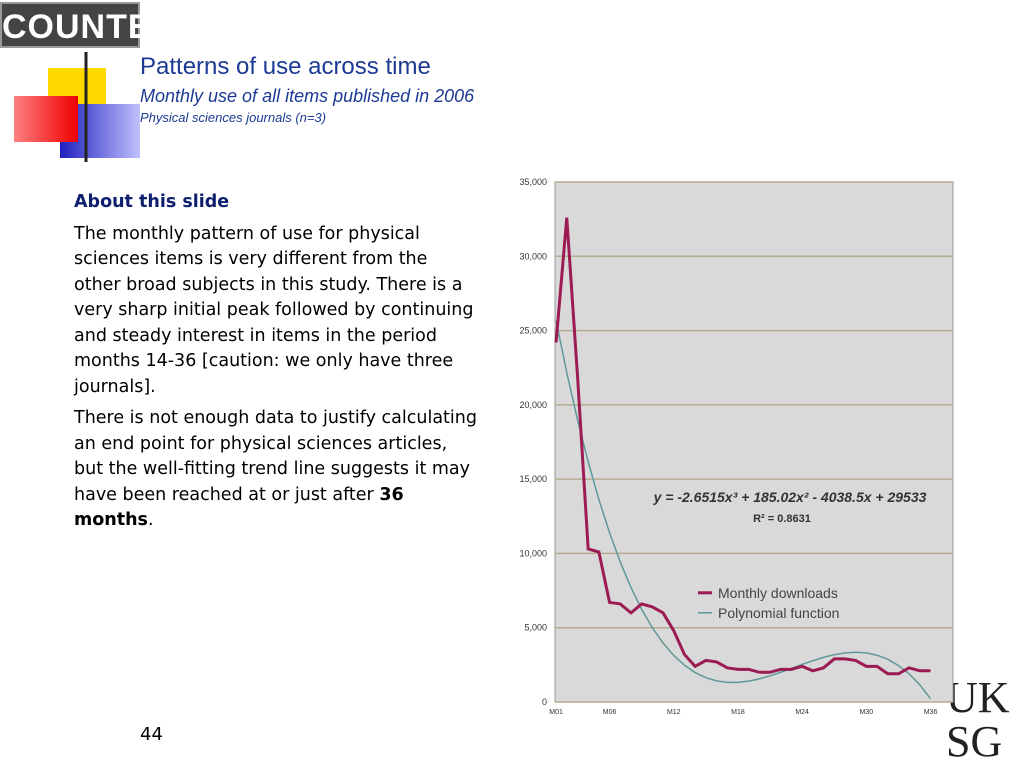  I want to click on y-tick-label: 20,000, so click(533, 405).